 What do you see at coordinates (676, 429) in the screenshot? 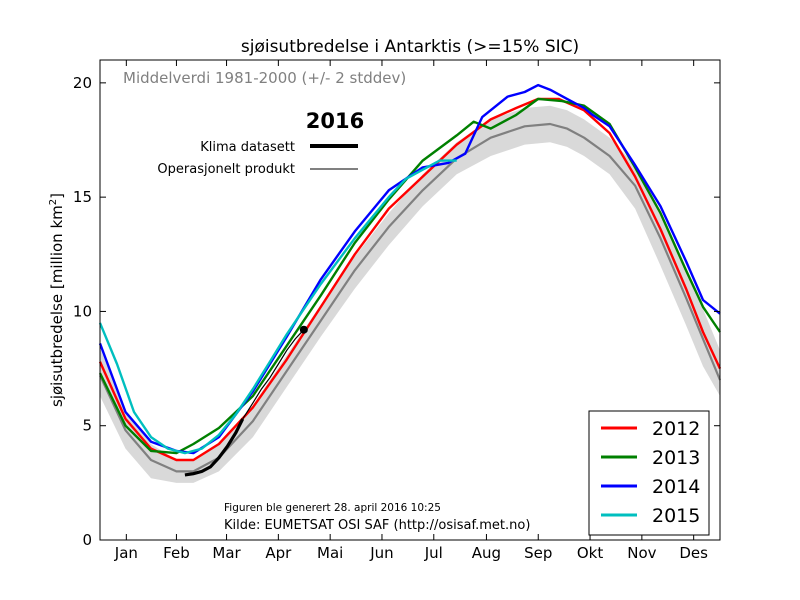
I see `legend-label-2012: 2012` at bounding box center [676, 429].